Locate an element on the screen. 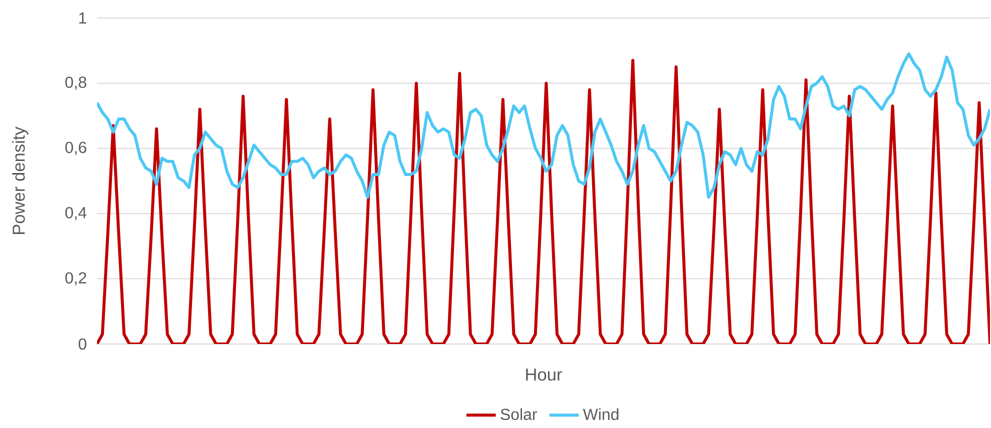 Image resolution: width=991 pixels, height=428 pixels. y-tick-label: 0,8 is located at coordinates (75, 83).